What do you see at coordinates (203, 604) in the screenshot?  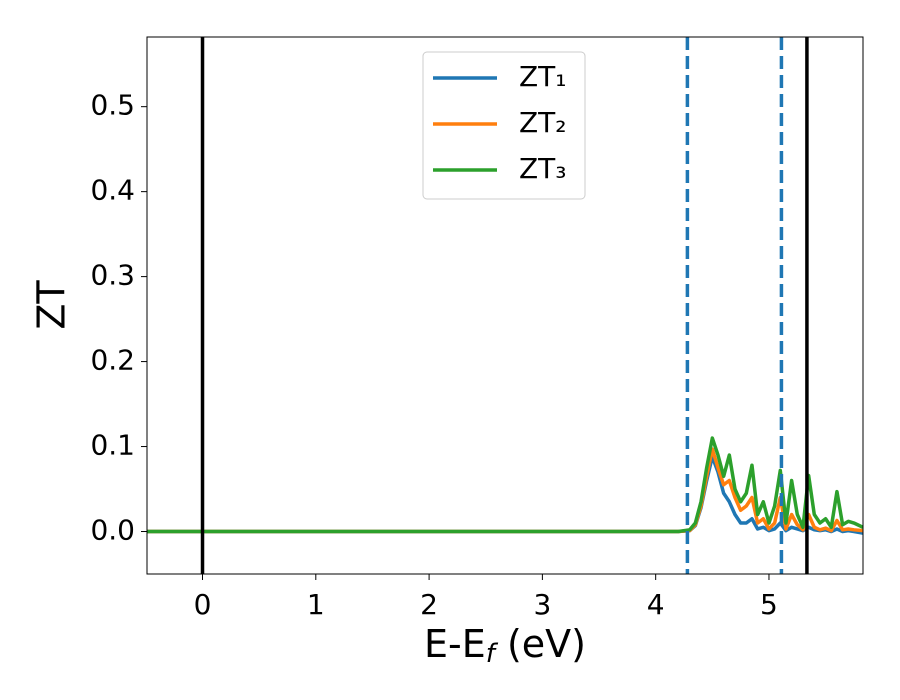 I see `x-tick-label: 0` at bounding box center [203, 604].